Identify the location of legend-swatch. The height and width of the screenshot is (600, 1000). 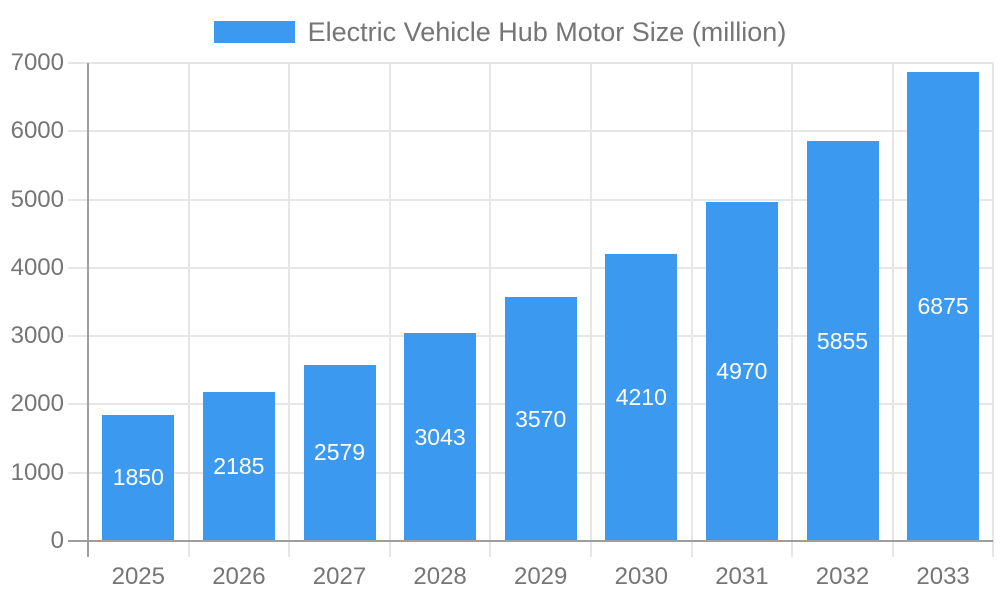
(254, 32).